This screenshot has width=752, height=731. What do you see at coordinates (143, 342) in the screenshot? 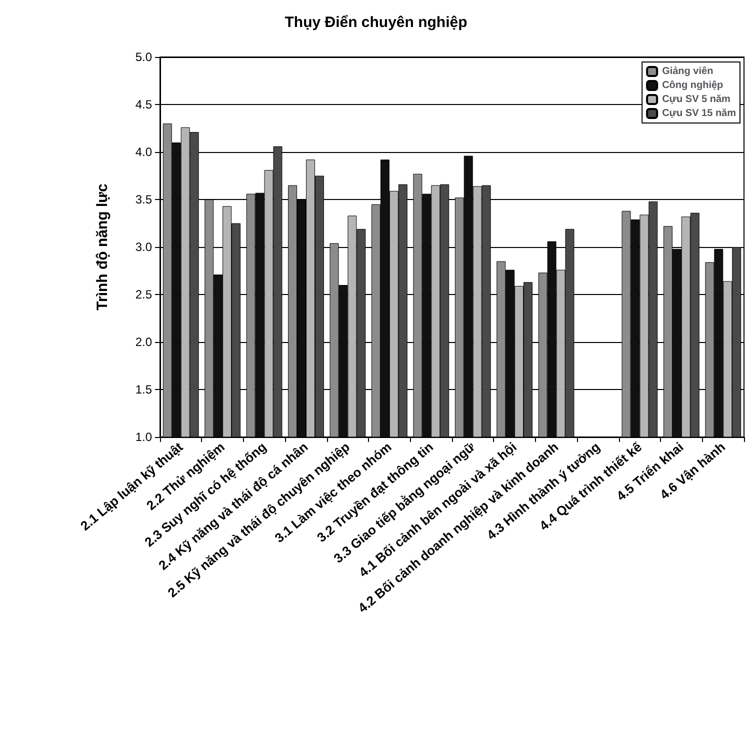
I see `y-tick-label: 2.0` at bounding box center [143, 342].